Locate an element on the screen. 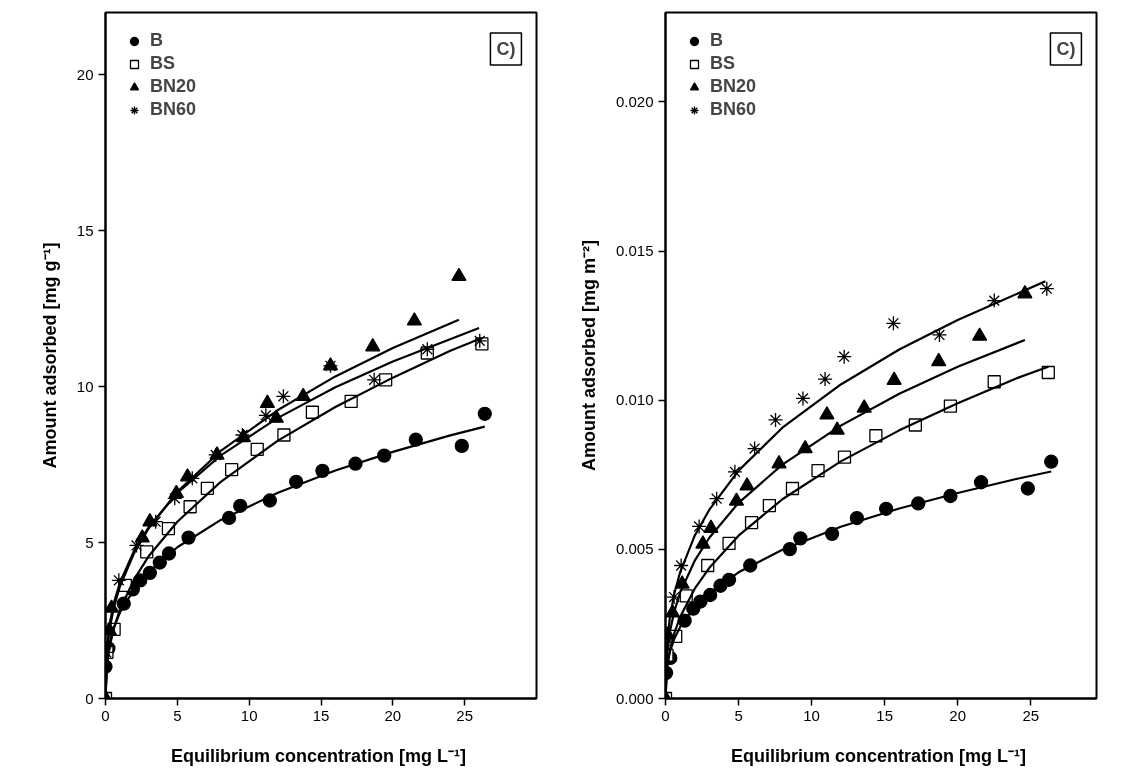 The image size is (1121, 775). y-tick-label: 5 is located at coordinates (89, 542).